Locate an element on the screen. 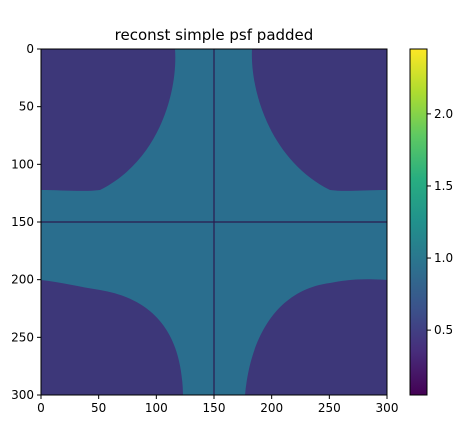 This screenshot has height=432, width=474. colorbar is located at coordinates (418, 222).